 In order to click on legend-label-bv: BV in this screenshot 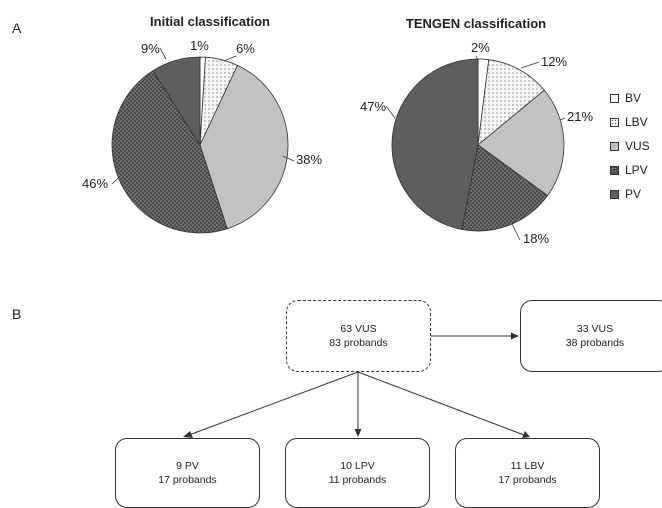, I will do `click(633, 98)`.